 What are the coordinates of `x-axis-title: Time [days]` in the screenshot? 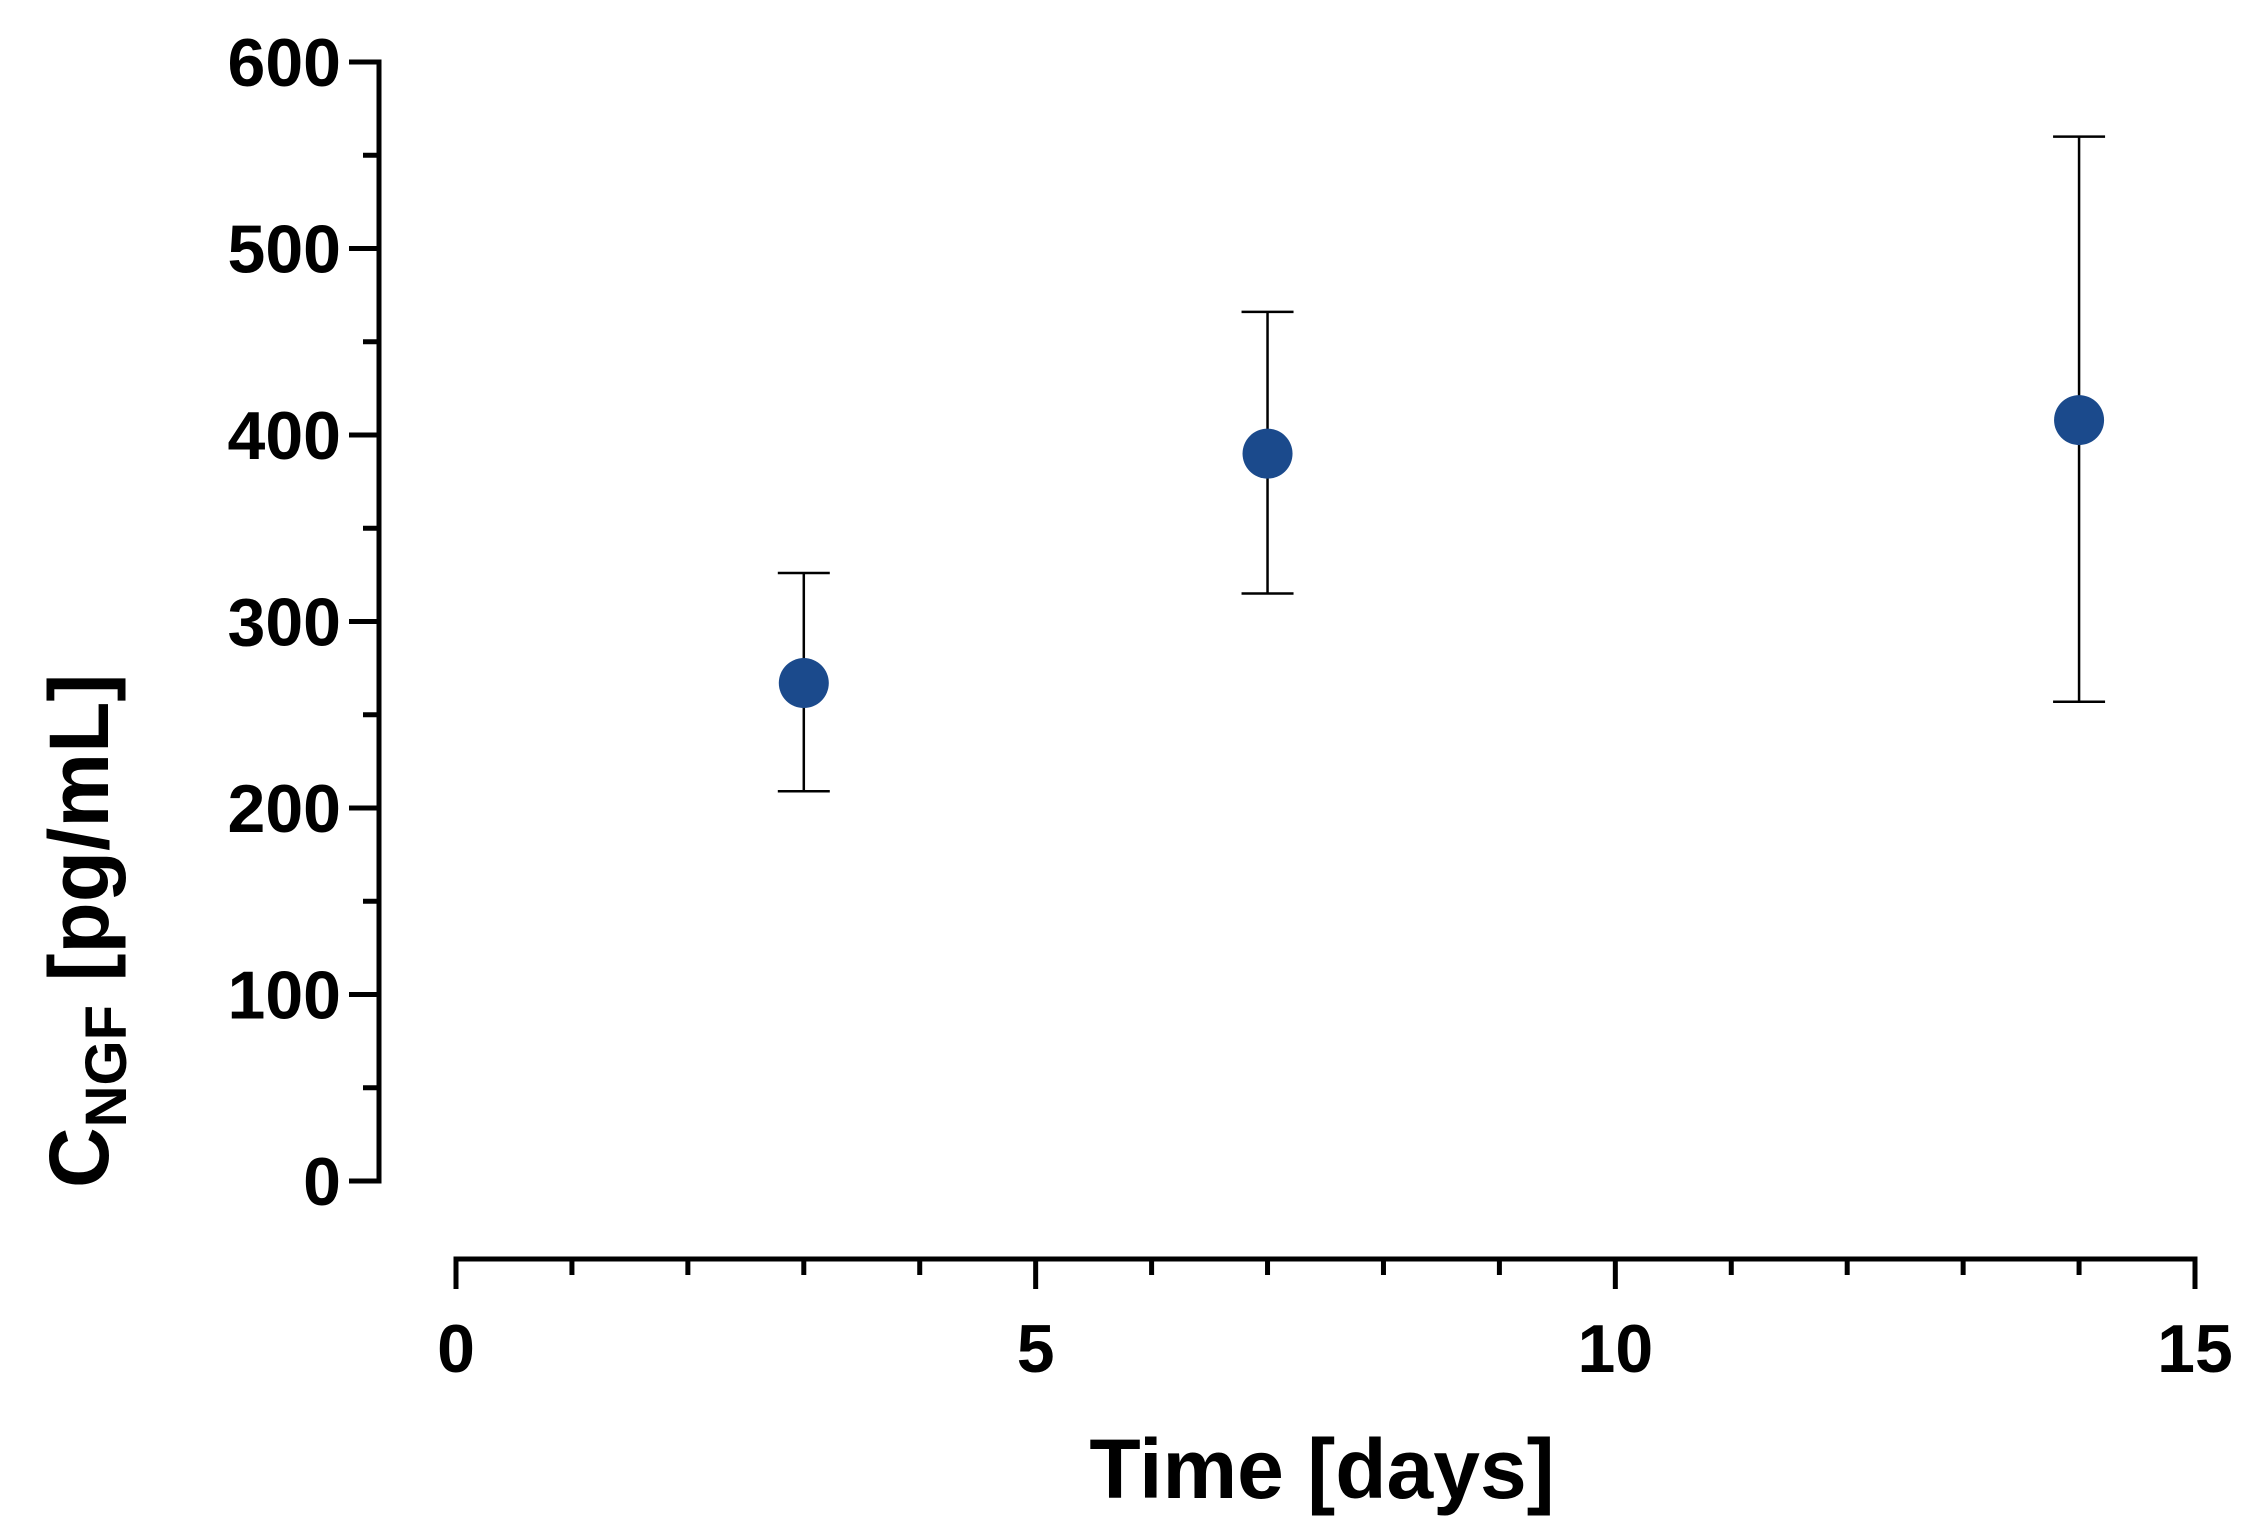 It's located at (1321, 1469).